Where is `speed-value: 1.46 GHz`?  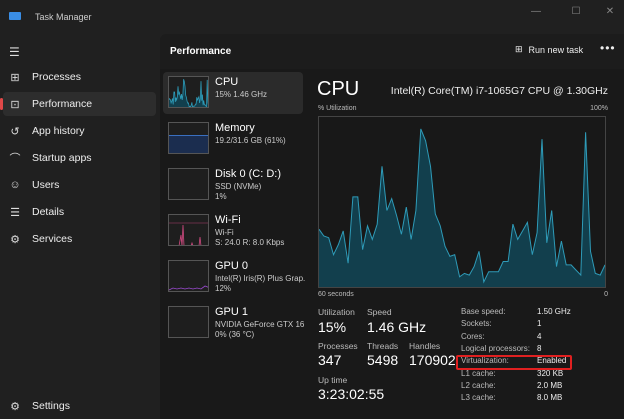 speed-value: 1.46 GHz is located at coordinates (397, 327).